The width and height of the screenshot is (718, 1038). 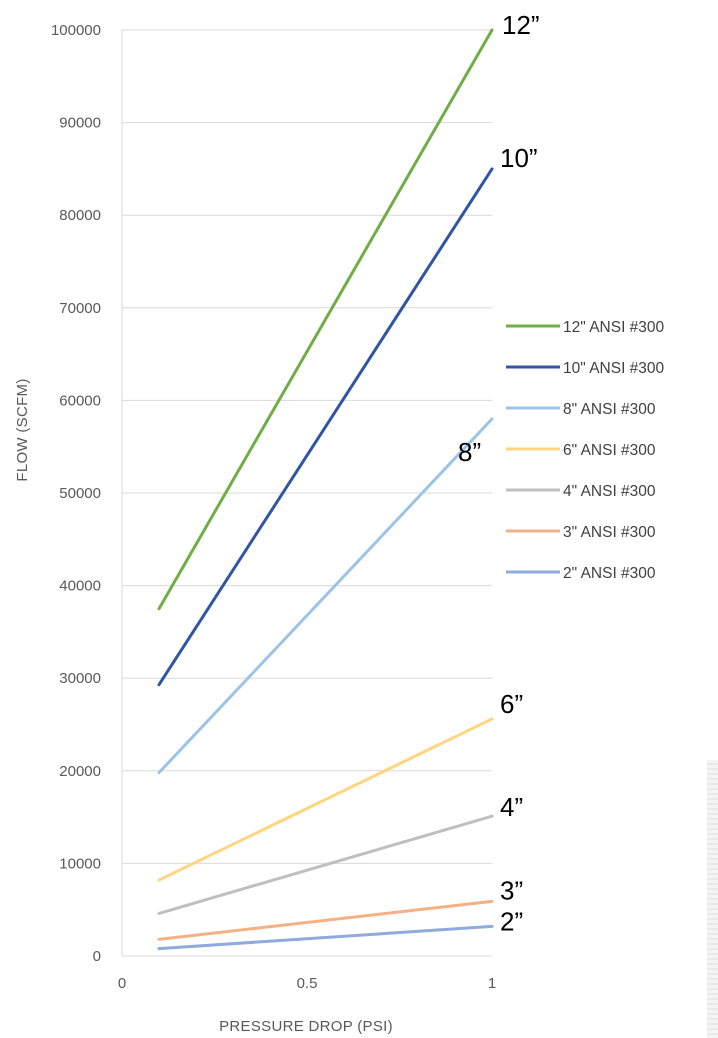 I want to click on legend-entry-label: 6" ANSI #300, so click(x=609, y=450).